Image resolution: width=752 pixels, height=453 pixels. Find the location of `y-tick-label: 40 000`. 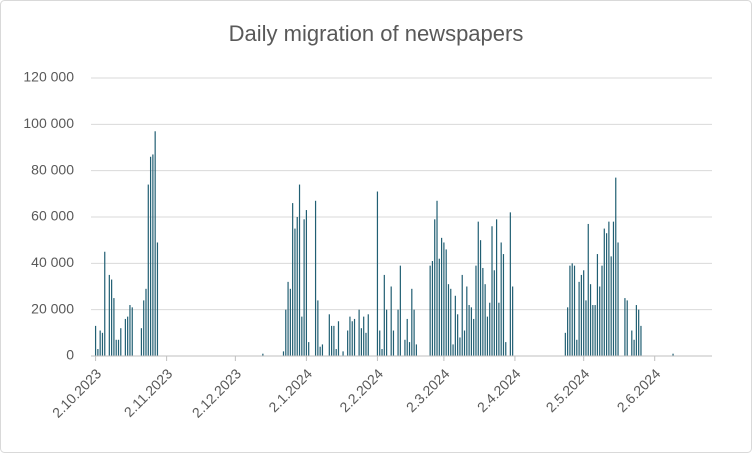

y-tick-label: 40 000 is located at coordinates (52, 262).